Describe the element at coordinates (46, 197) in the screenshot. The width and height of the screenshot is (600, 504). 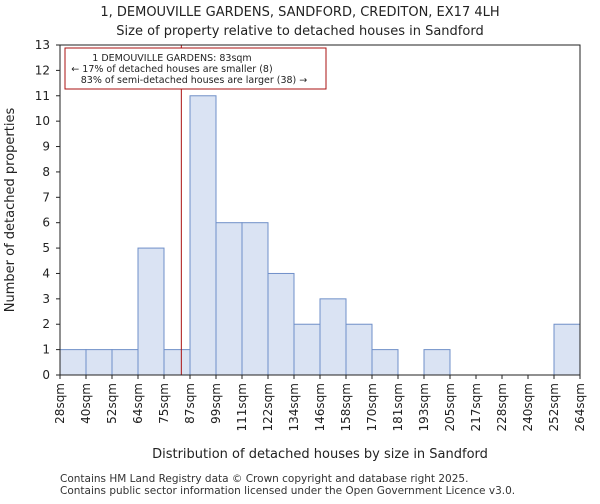
I see `y-tick-label: 7` at that location.